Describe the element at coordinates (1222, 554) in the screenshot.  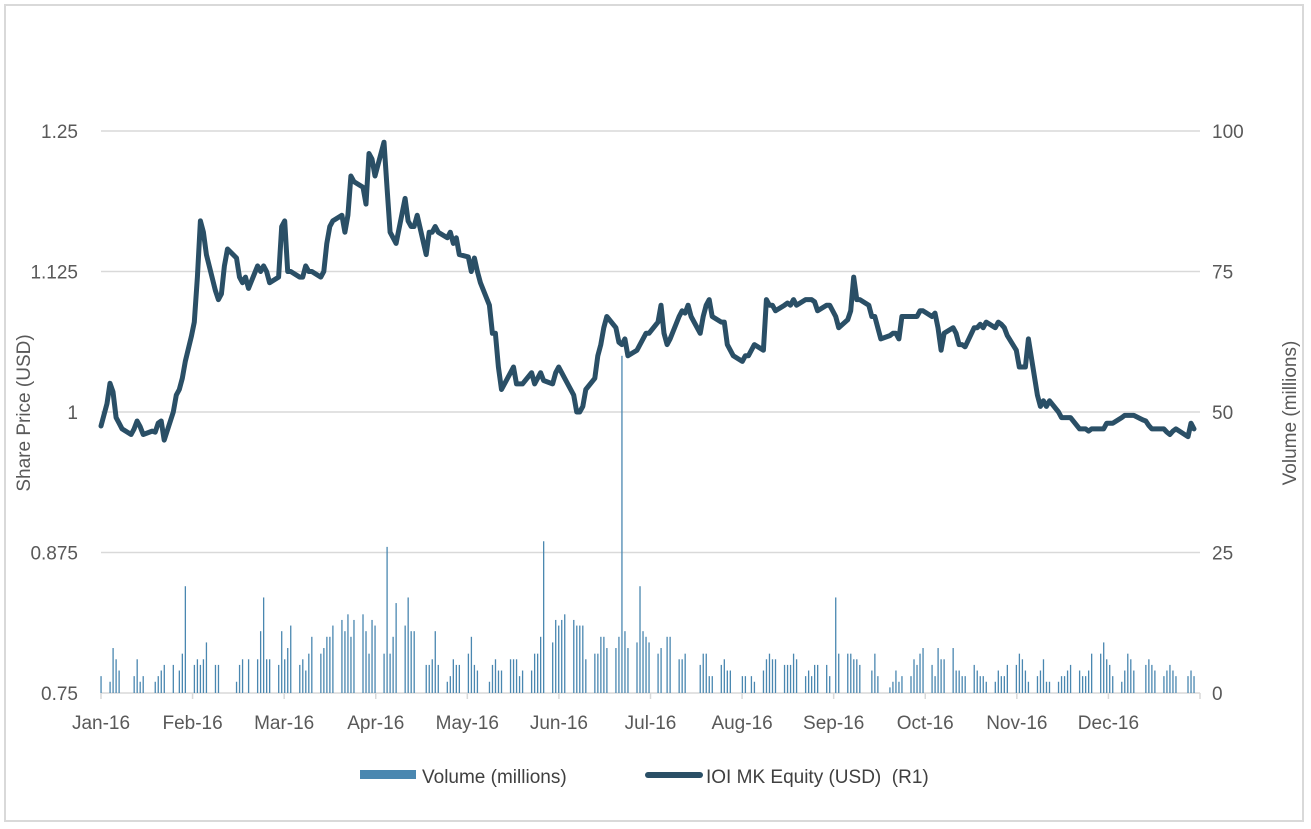
I see `right-tick-label: 25` at that location.